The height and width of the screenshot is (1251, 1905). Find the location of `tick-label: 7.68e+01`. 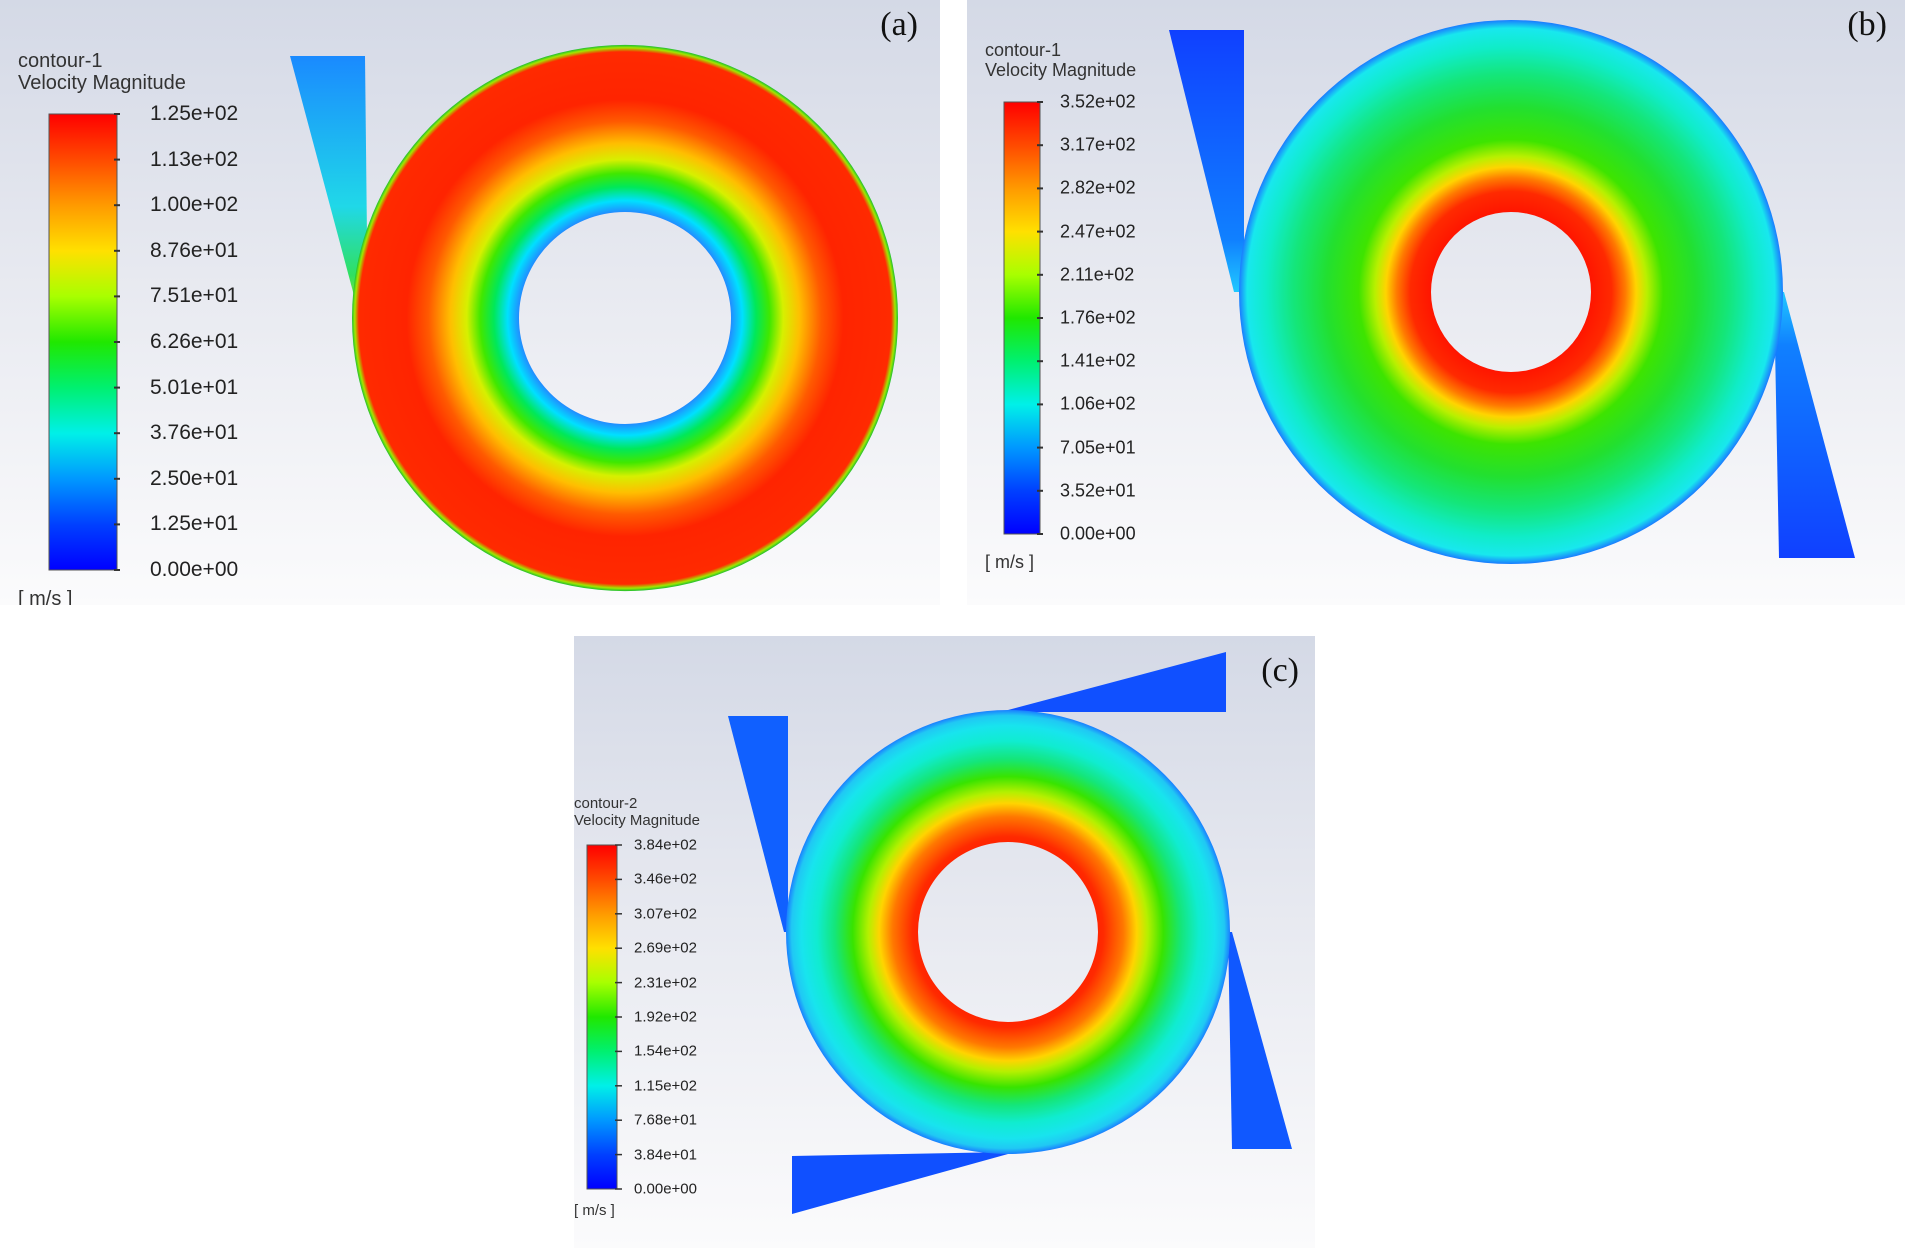

tick-label: 7.68e+01 is located at coordinates (665, 1120).